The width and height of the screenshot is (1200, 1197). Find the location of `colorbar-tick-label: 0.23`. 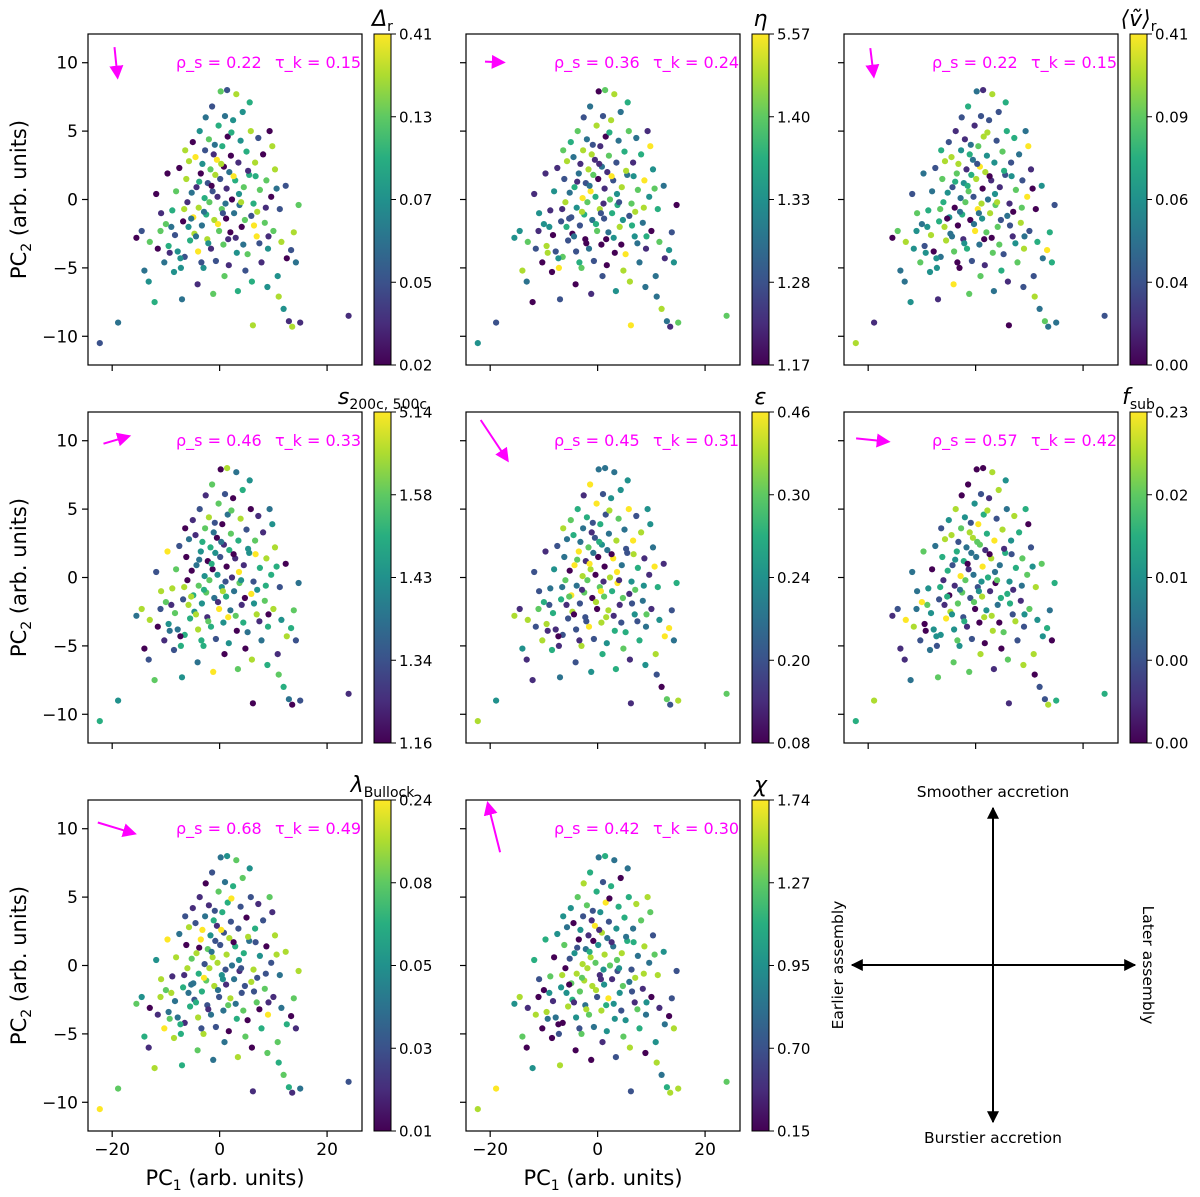

colorbar-tick-label: 0.23 is located at coordinates (1171, 413).